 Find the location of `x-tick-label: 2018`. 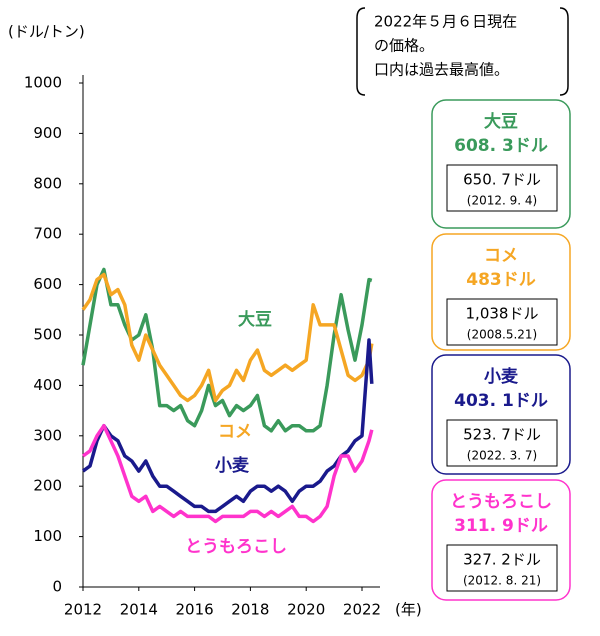

x-tick-label: 2018 is located at coordinates (250, 610).